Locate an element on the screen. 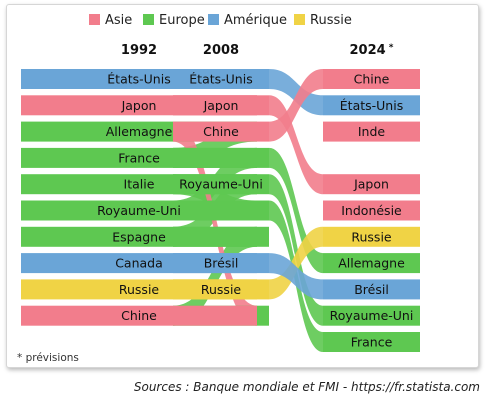 The image size is (487, 413). legend-swatch-asie is located at coordinates (94, 19).